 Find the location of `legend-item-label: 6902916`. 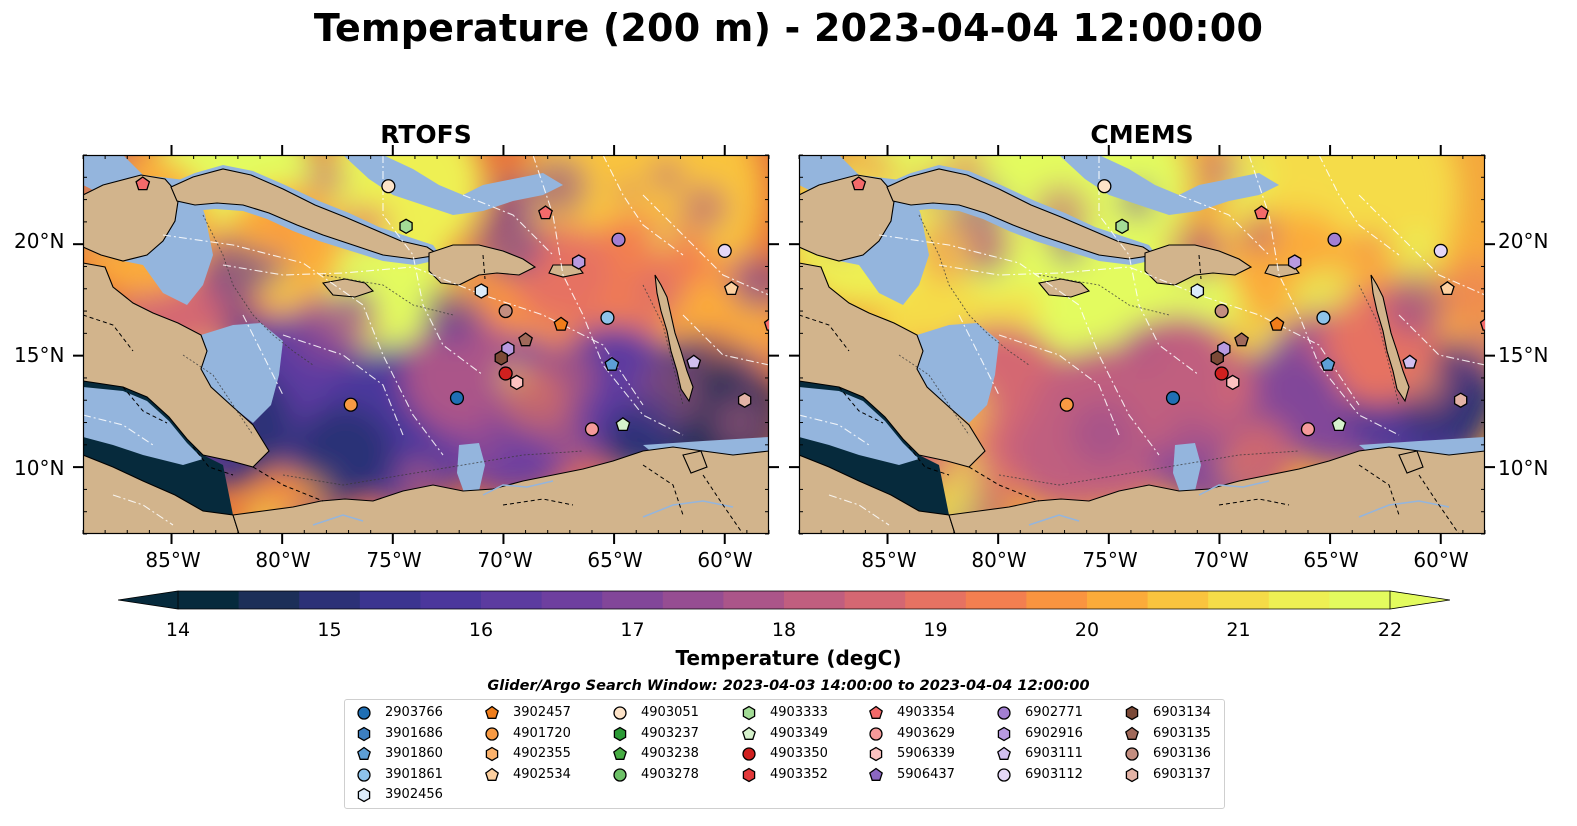

legend-item-label: 6902916 is located at coordinates (1054, 733).